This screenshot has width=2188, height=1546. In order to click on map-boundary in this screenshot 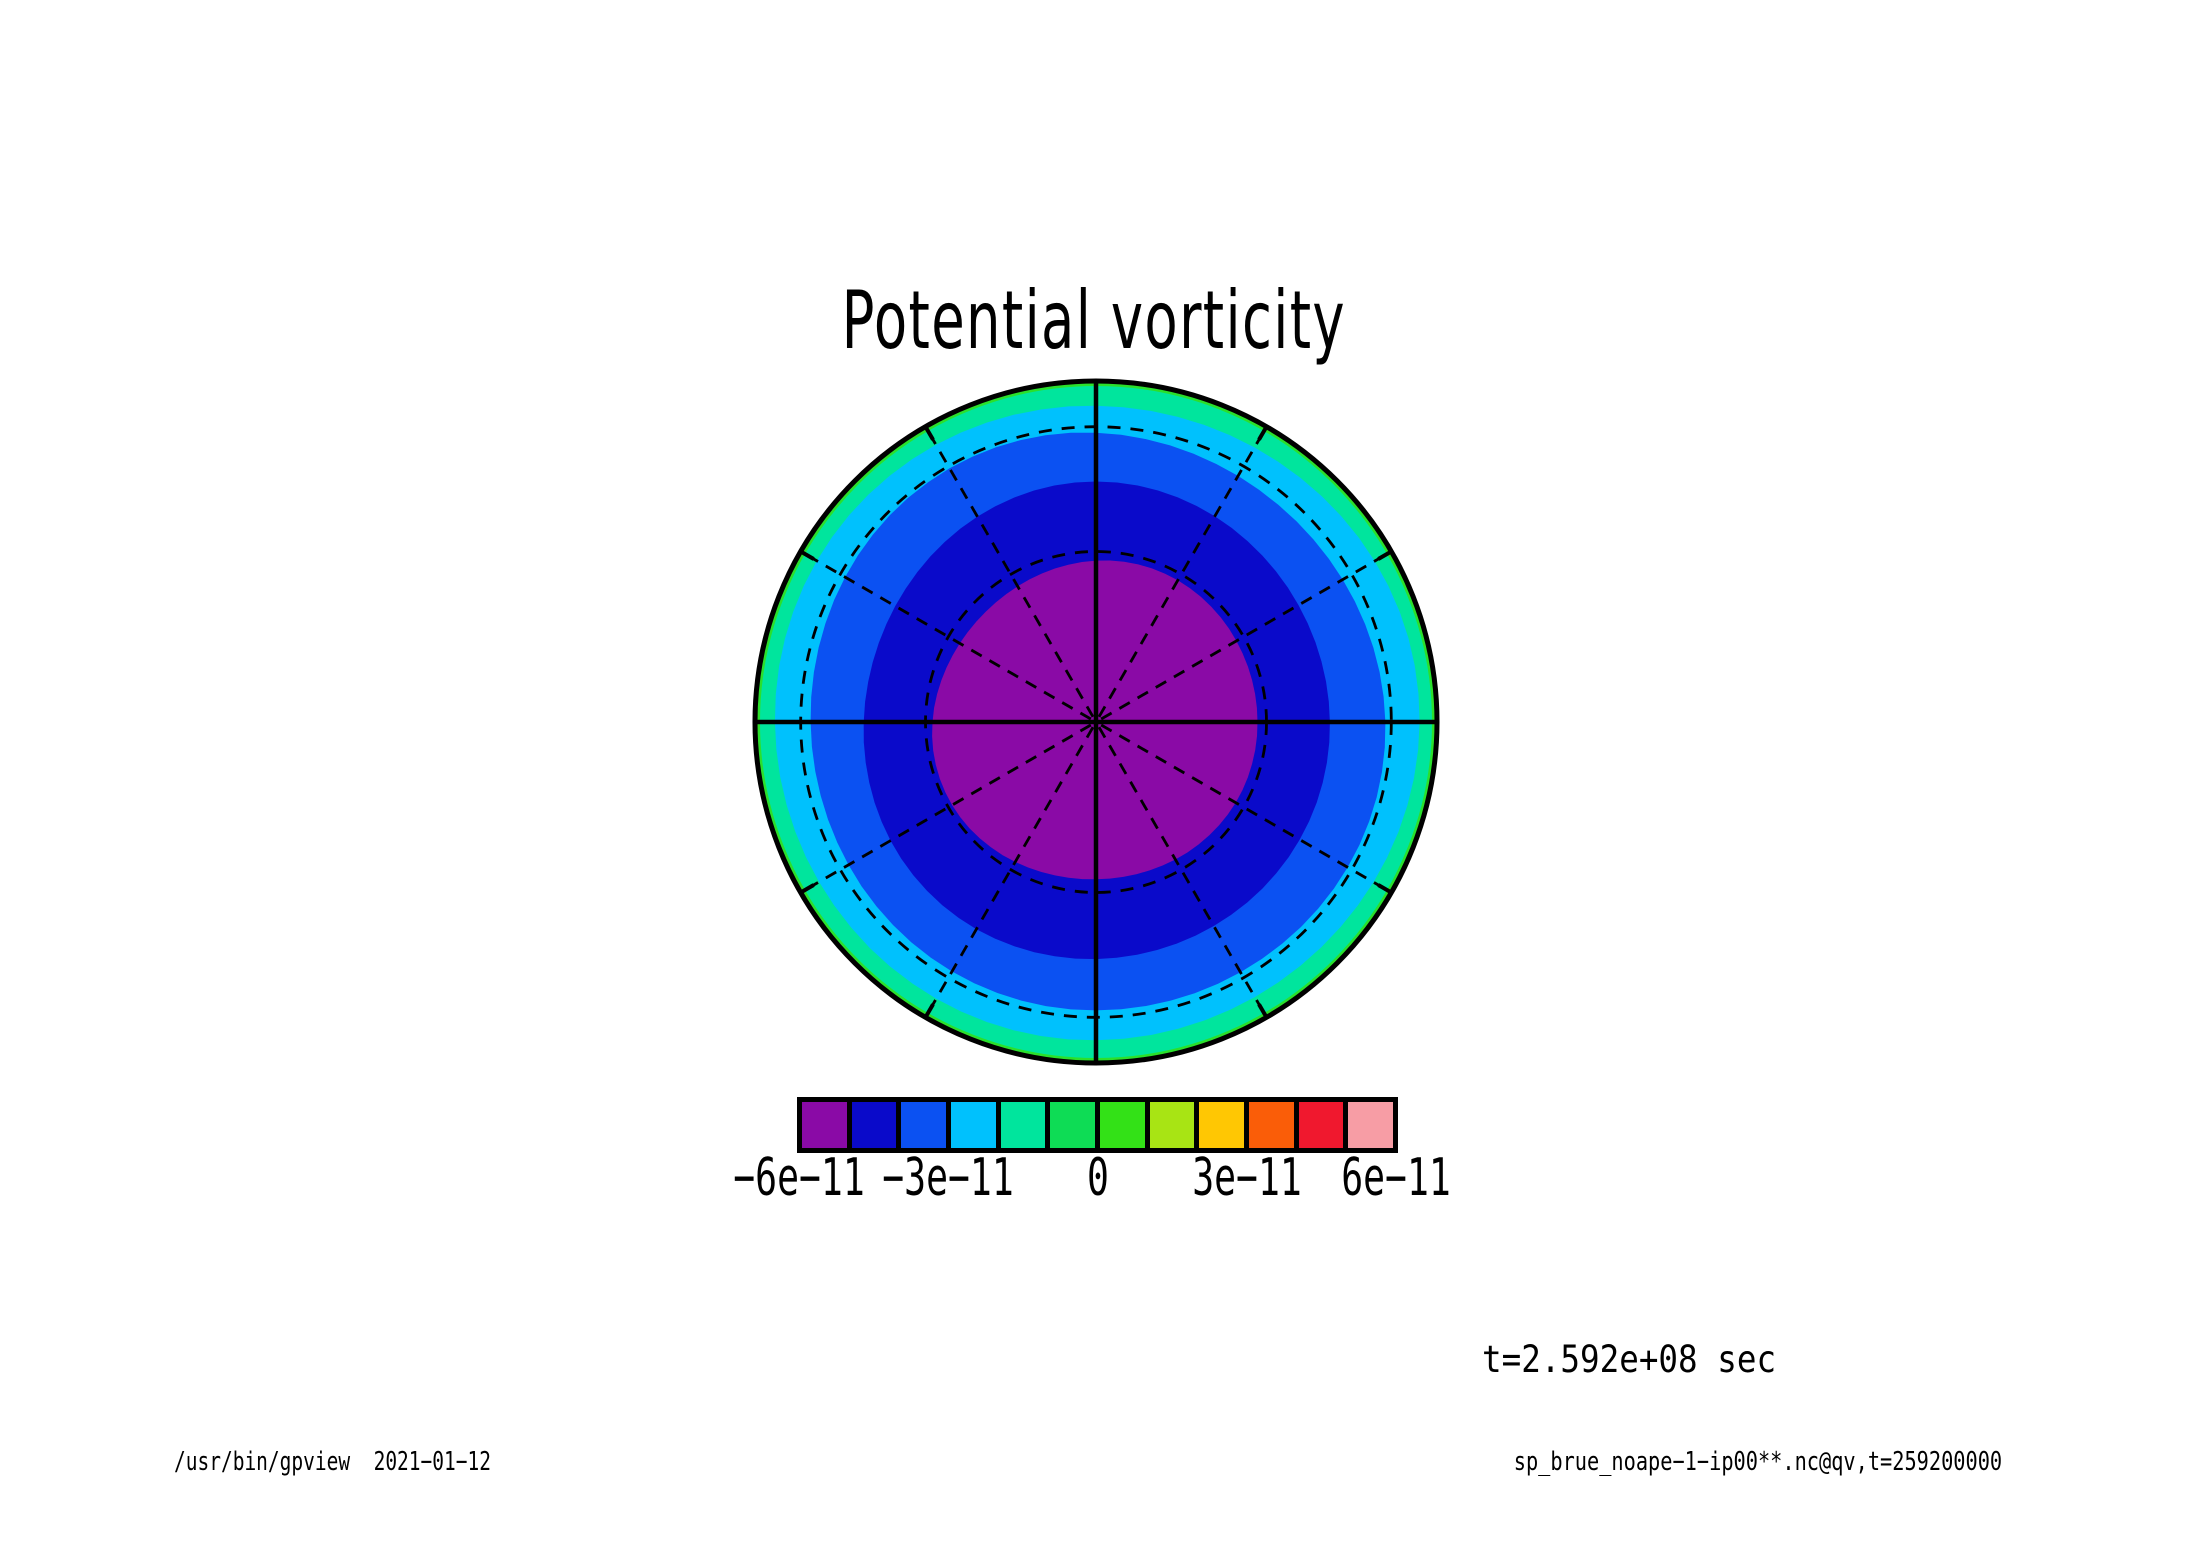, I will do `click(1096, 722)`.